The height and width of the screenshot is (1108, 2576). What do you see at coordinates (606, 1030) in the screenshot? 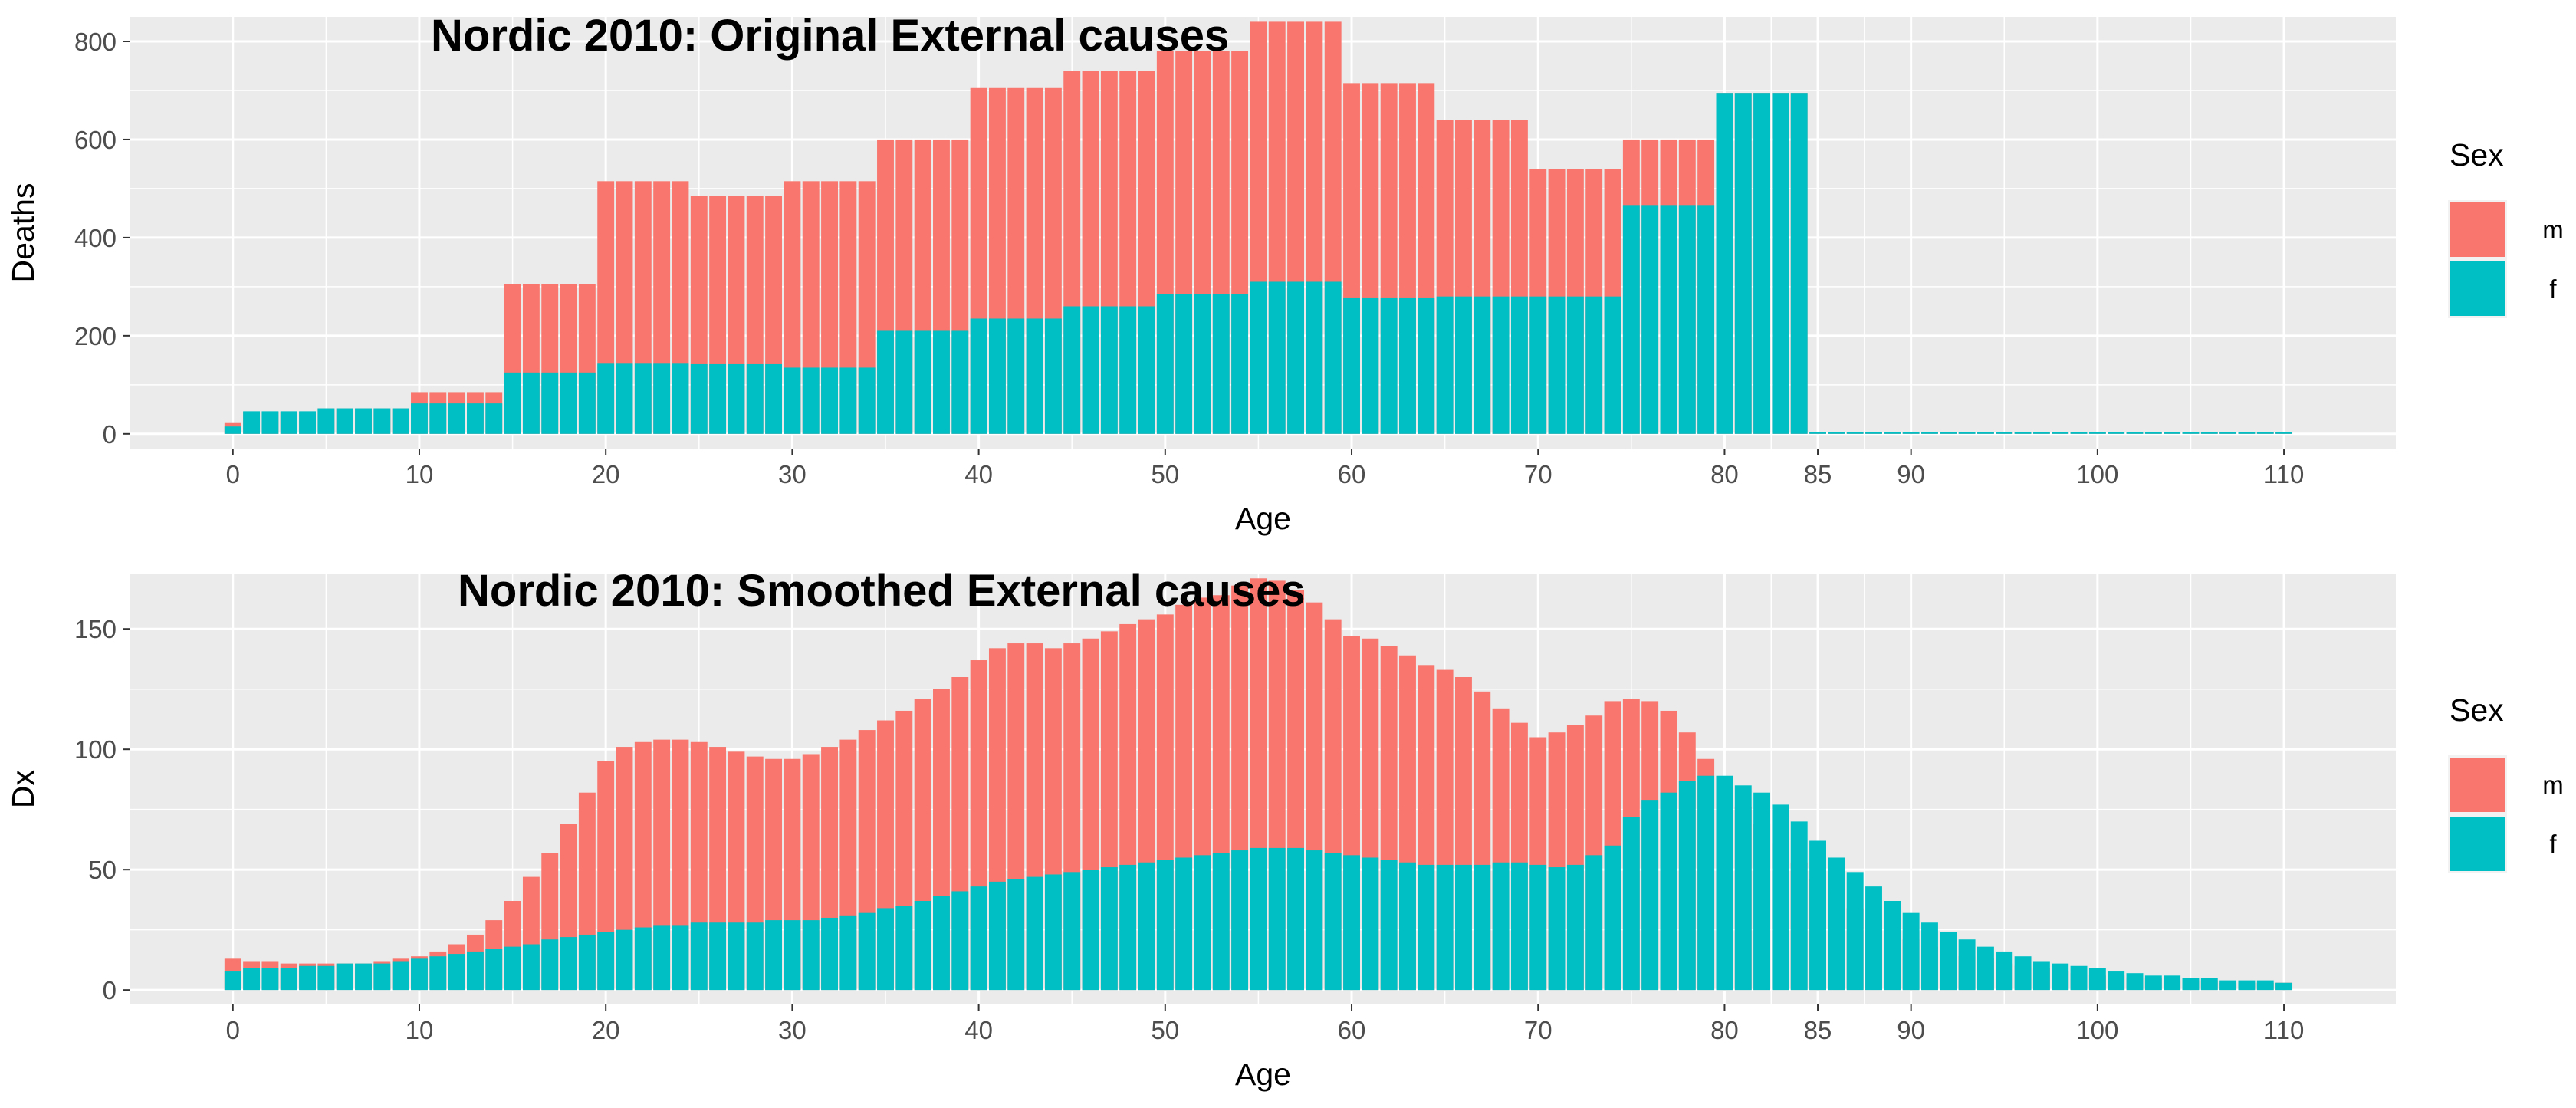
I see `x-tick-label: 20` at bounding box center [606, 1030].